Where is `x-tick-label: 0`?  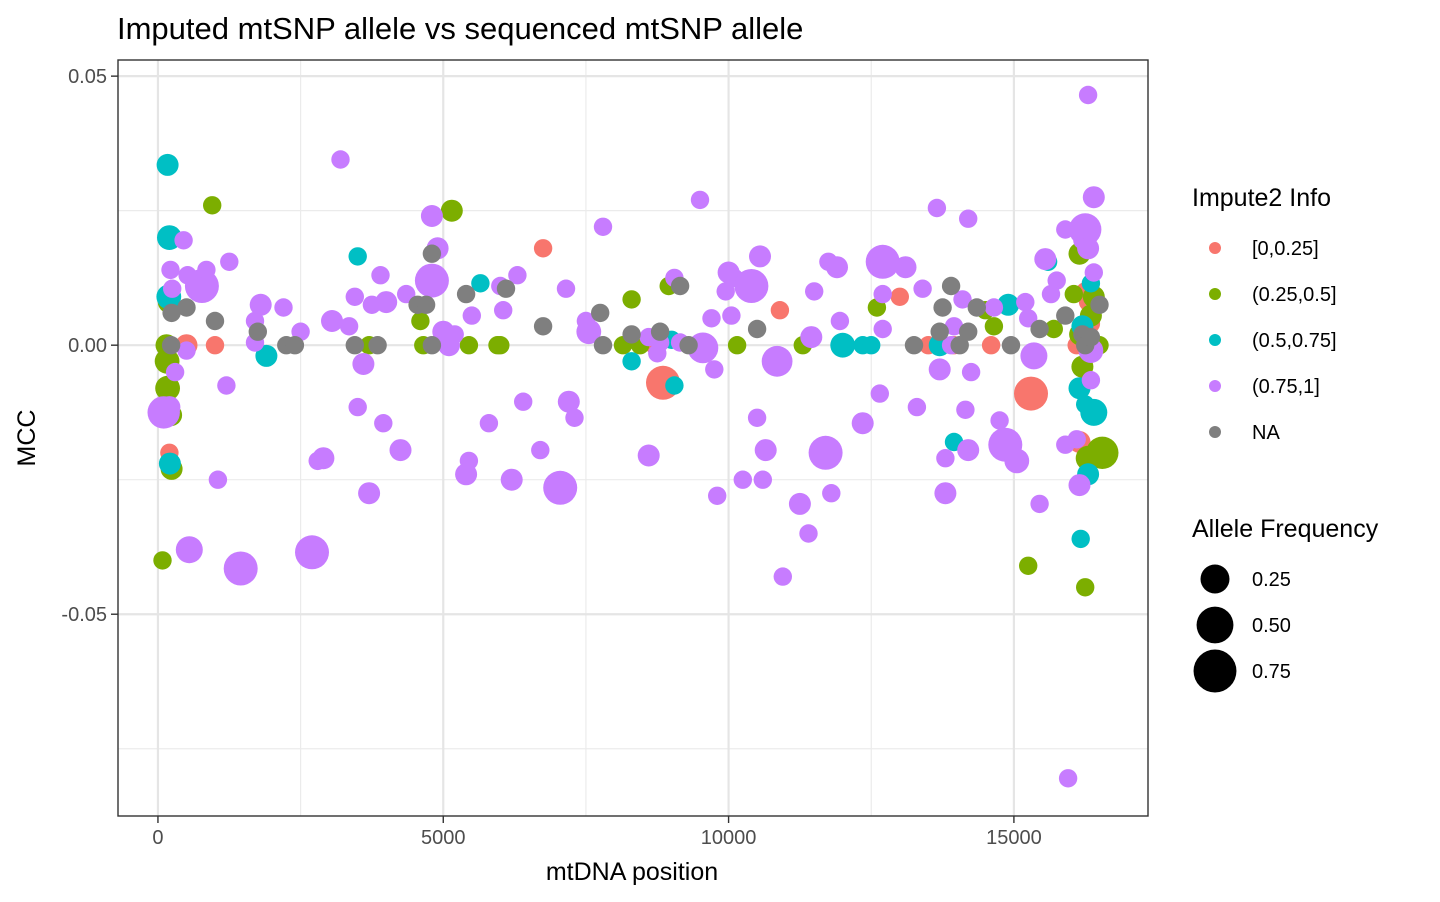
x-tick-label: 0 is located at coordinates (157, 838).